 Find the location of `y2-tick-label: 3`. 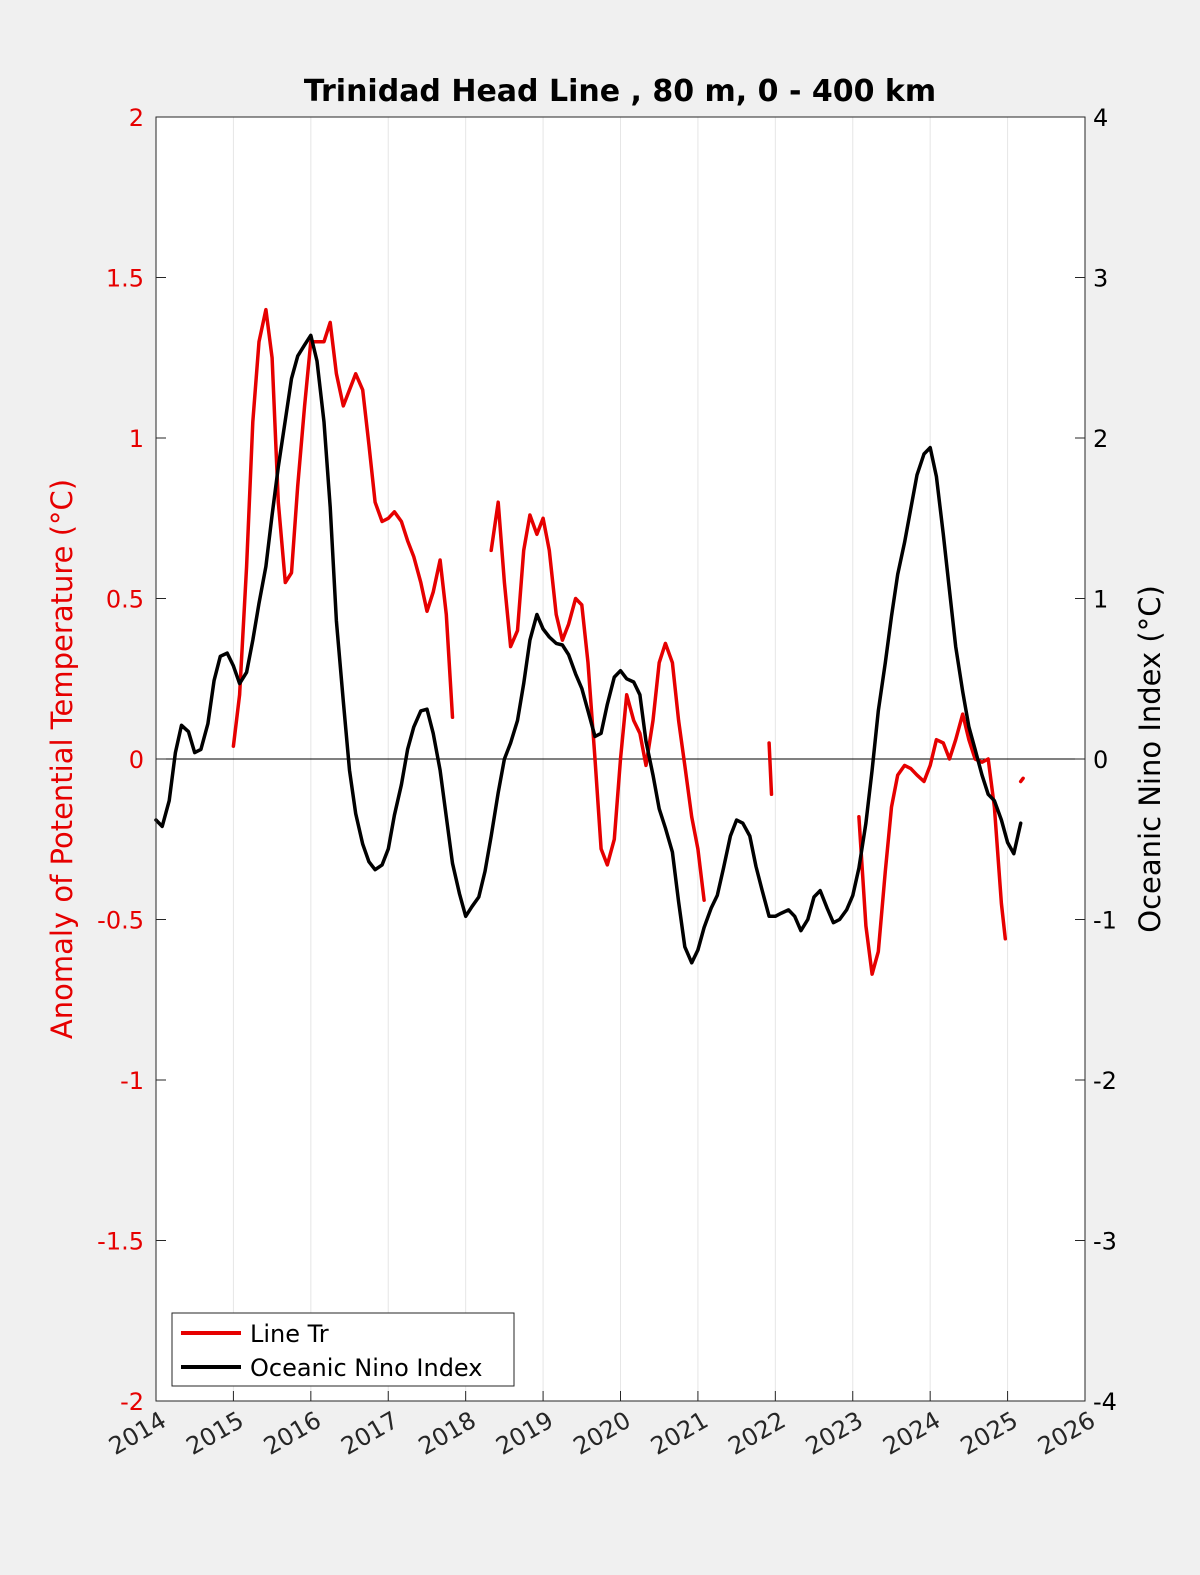

y2-tick-label: 3 is located at coordinates (1100, 279).